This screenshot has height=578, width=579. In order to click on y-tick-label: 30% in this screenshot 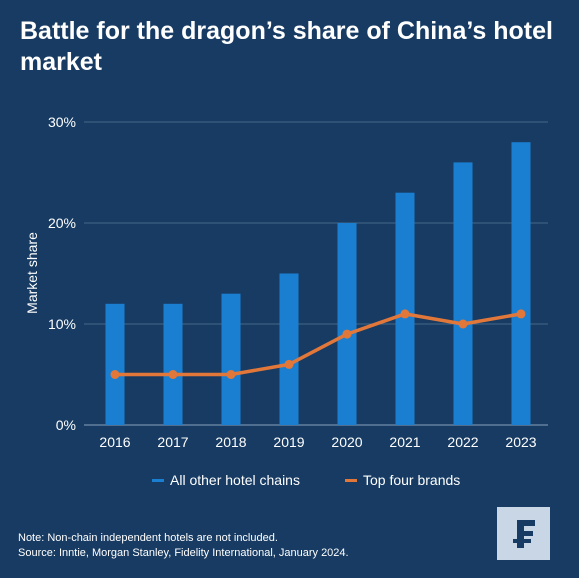, I will do `click(62, 122)`.